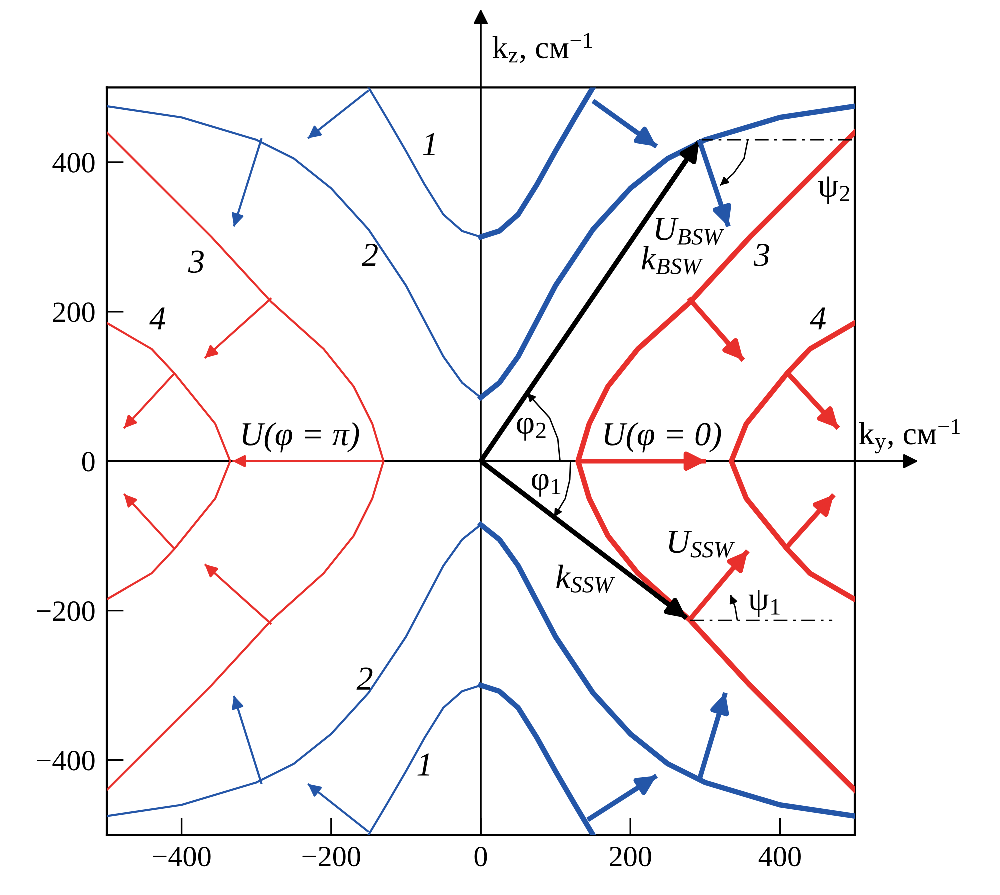 Image resolution: width=1000 pixels, height=895 pixels. What do you see at coordinates (546, 485) in the screenshot?
I see `annotation: φ$_{1}$` at bounding box center [546, 485].